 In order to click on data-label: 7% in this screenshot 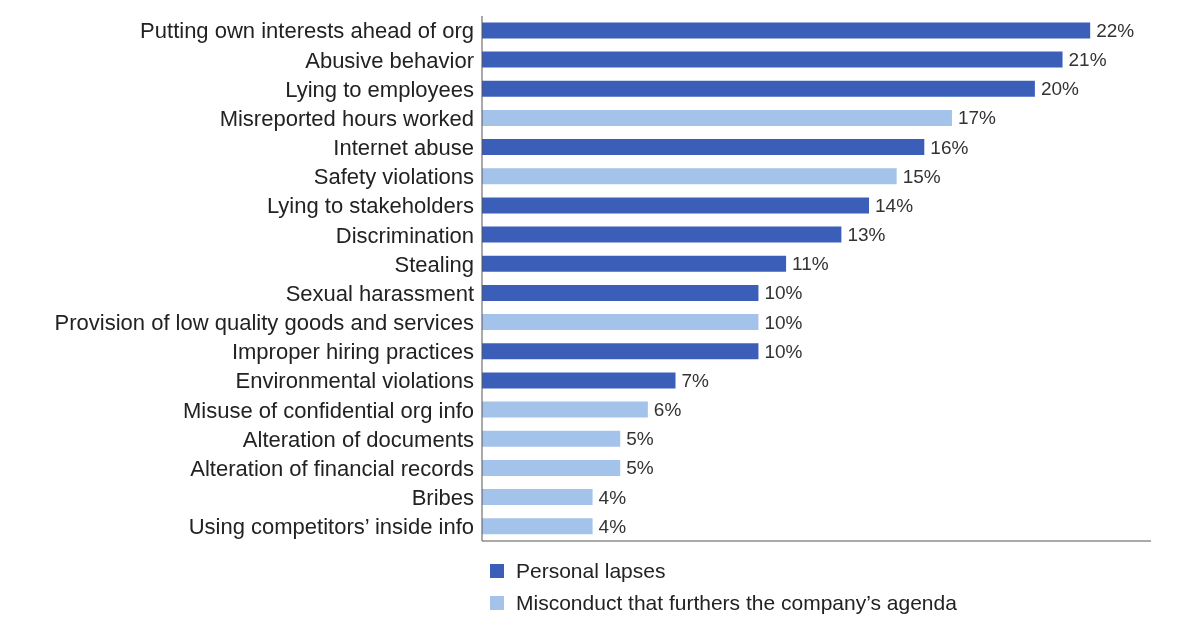, I will do `click(695, 380)`.